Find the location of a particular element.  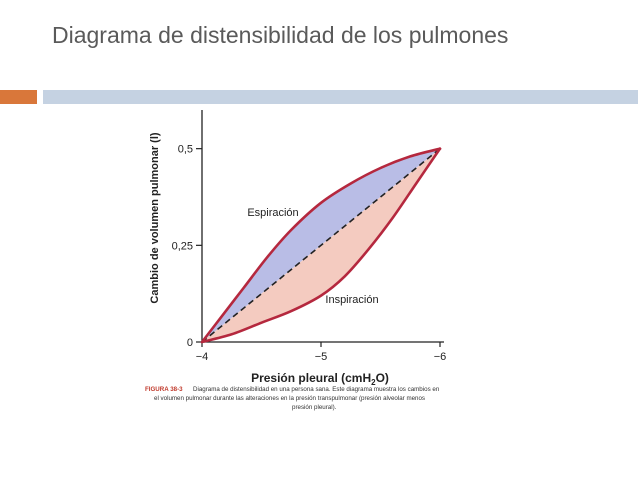

figure-caption-line-3: presión pleural). is located at coordinates (314, 407).